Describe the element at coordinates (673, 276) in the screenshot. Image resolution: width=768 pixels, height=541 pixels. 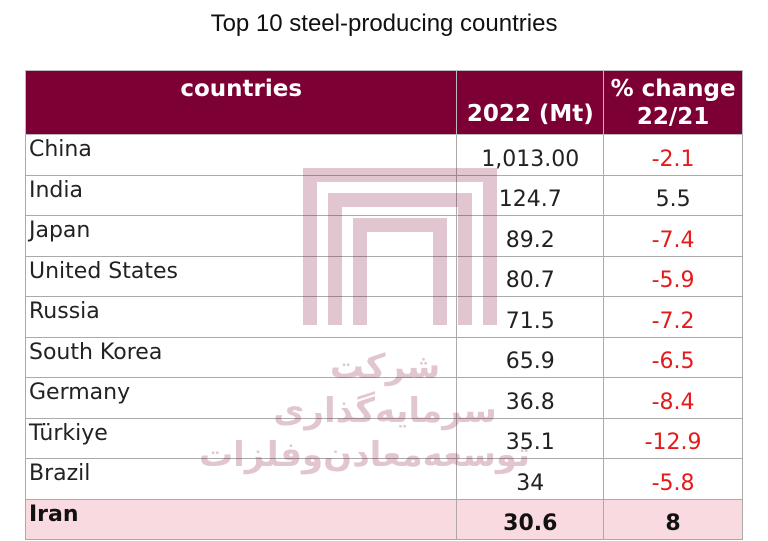
I see `change-cell: -5.9` at that location.